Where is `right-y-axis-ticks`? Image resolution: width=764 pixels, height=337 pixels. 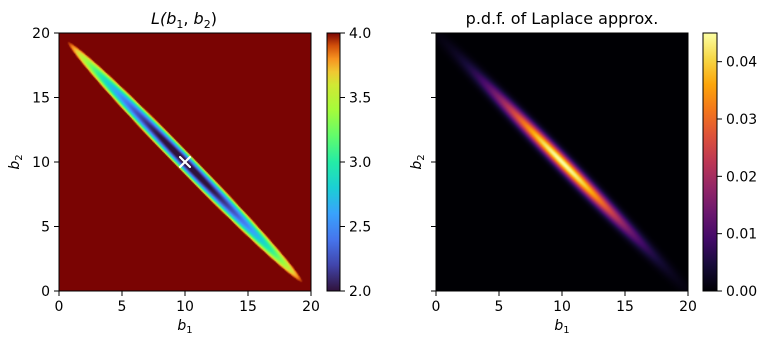
right-y-axis-ticks is located at coordinates (433, 162).